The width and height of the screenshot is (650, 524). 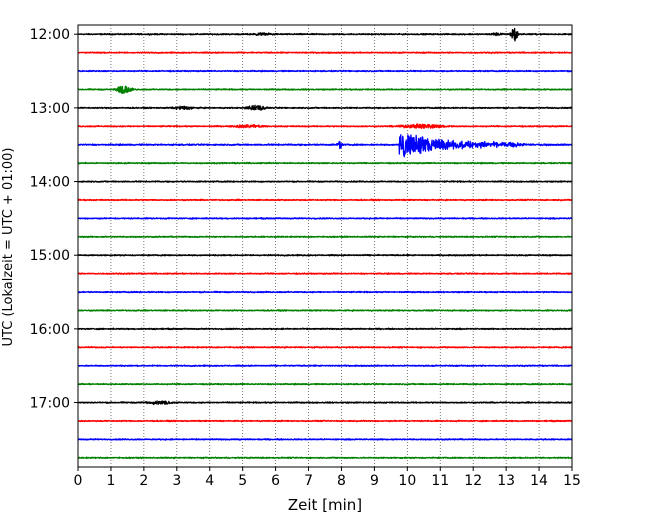 I want to click on x-tick-label: 12, so click(x=473, y=481).